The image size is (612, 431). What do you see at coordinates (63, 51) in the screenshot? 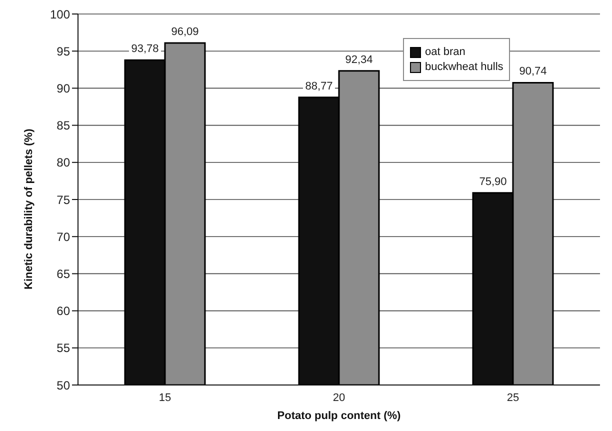
I see `y-tick-label: 95` at bounding box center [63, 51].